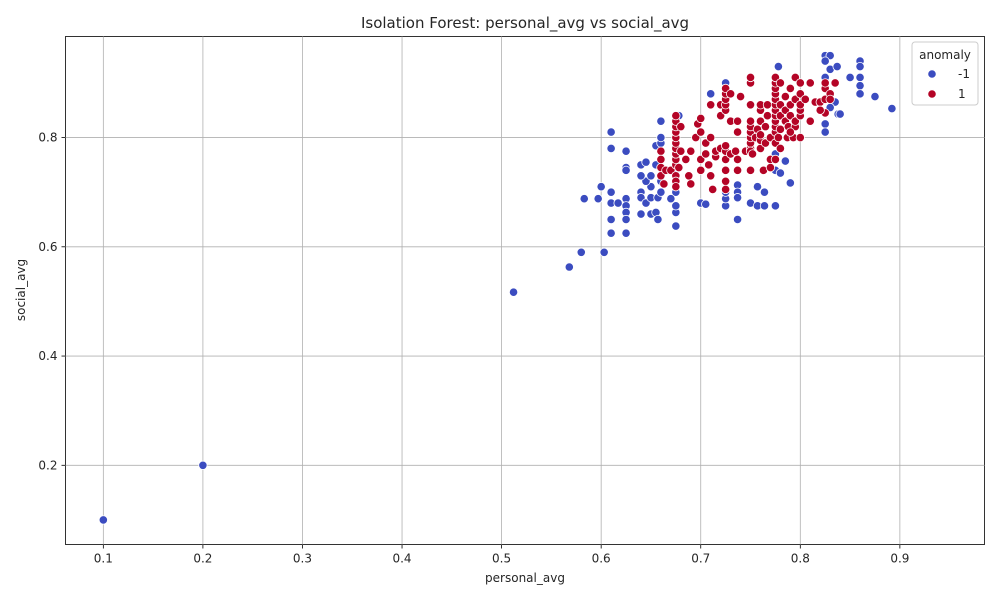  Describe the element at coordinates (47, 138) in the screenshot. I see `y-tick-label: 0.8` at that location.